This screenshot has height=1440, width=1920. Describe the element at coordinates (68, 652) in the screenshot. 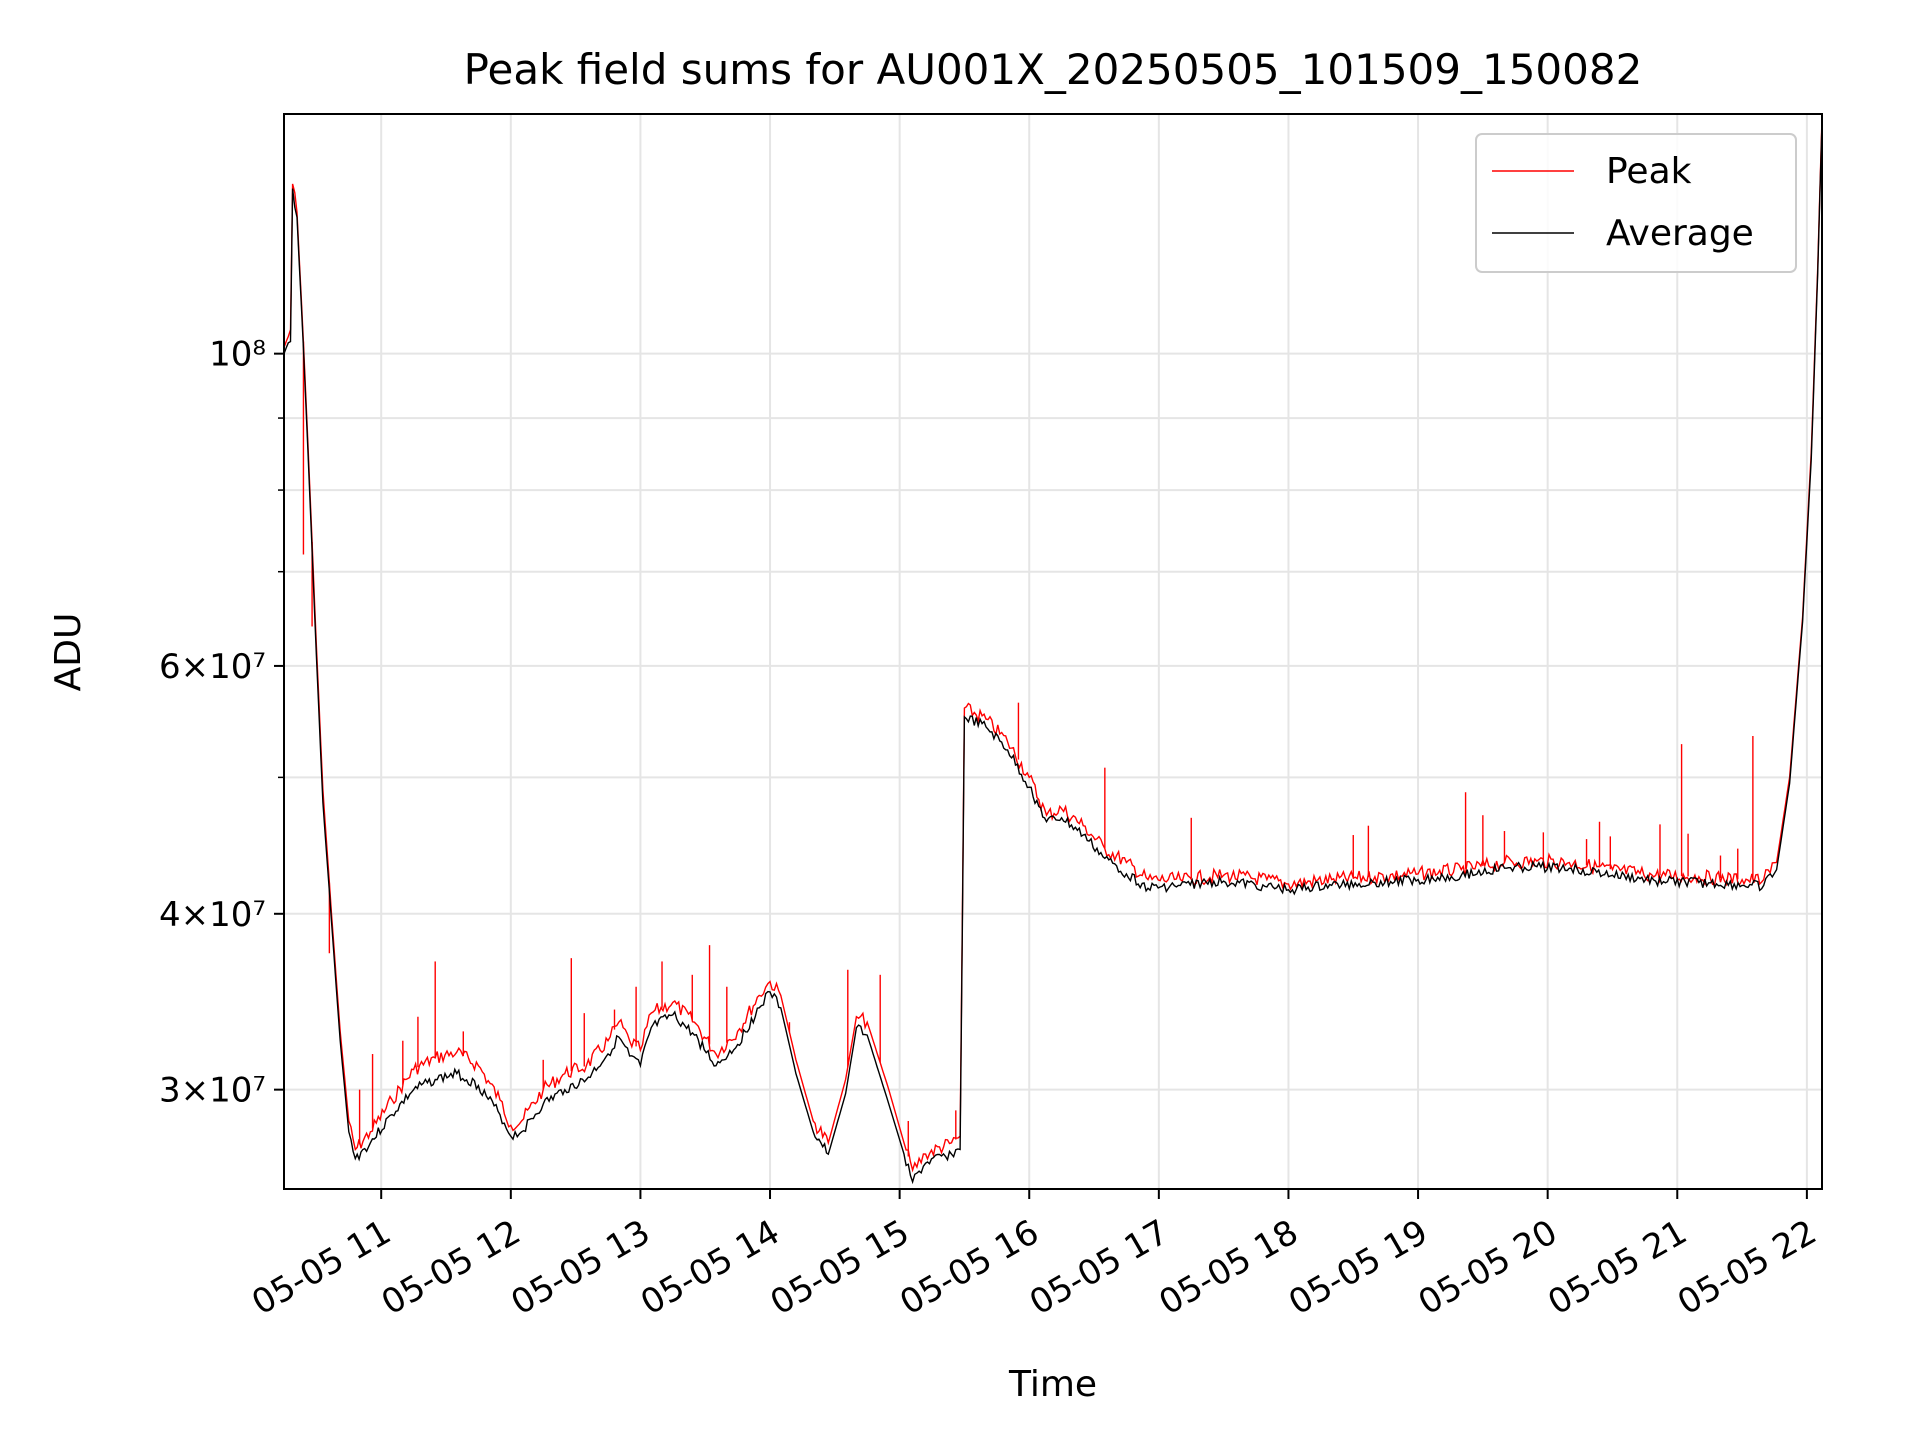

I see `y-axis-label: ADU` at that location.